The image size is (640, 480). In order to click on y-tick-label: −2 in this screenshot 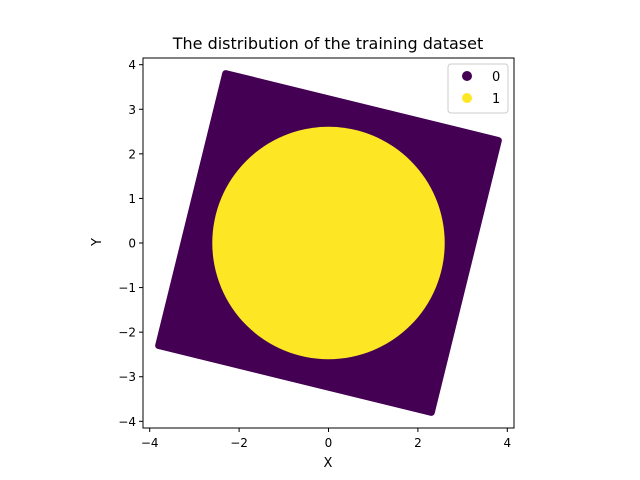, I will do `click(127, 333)`.